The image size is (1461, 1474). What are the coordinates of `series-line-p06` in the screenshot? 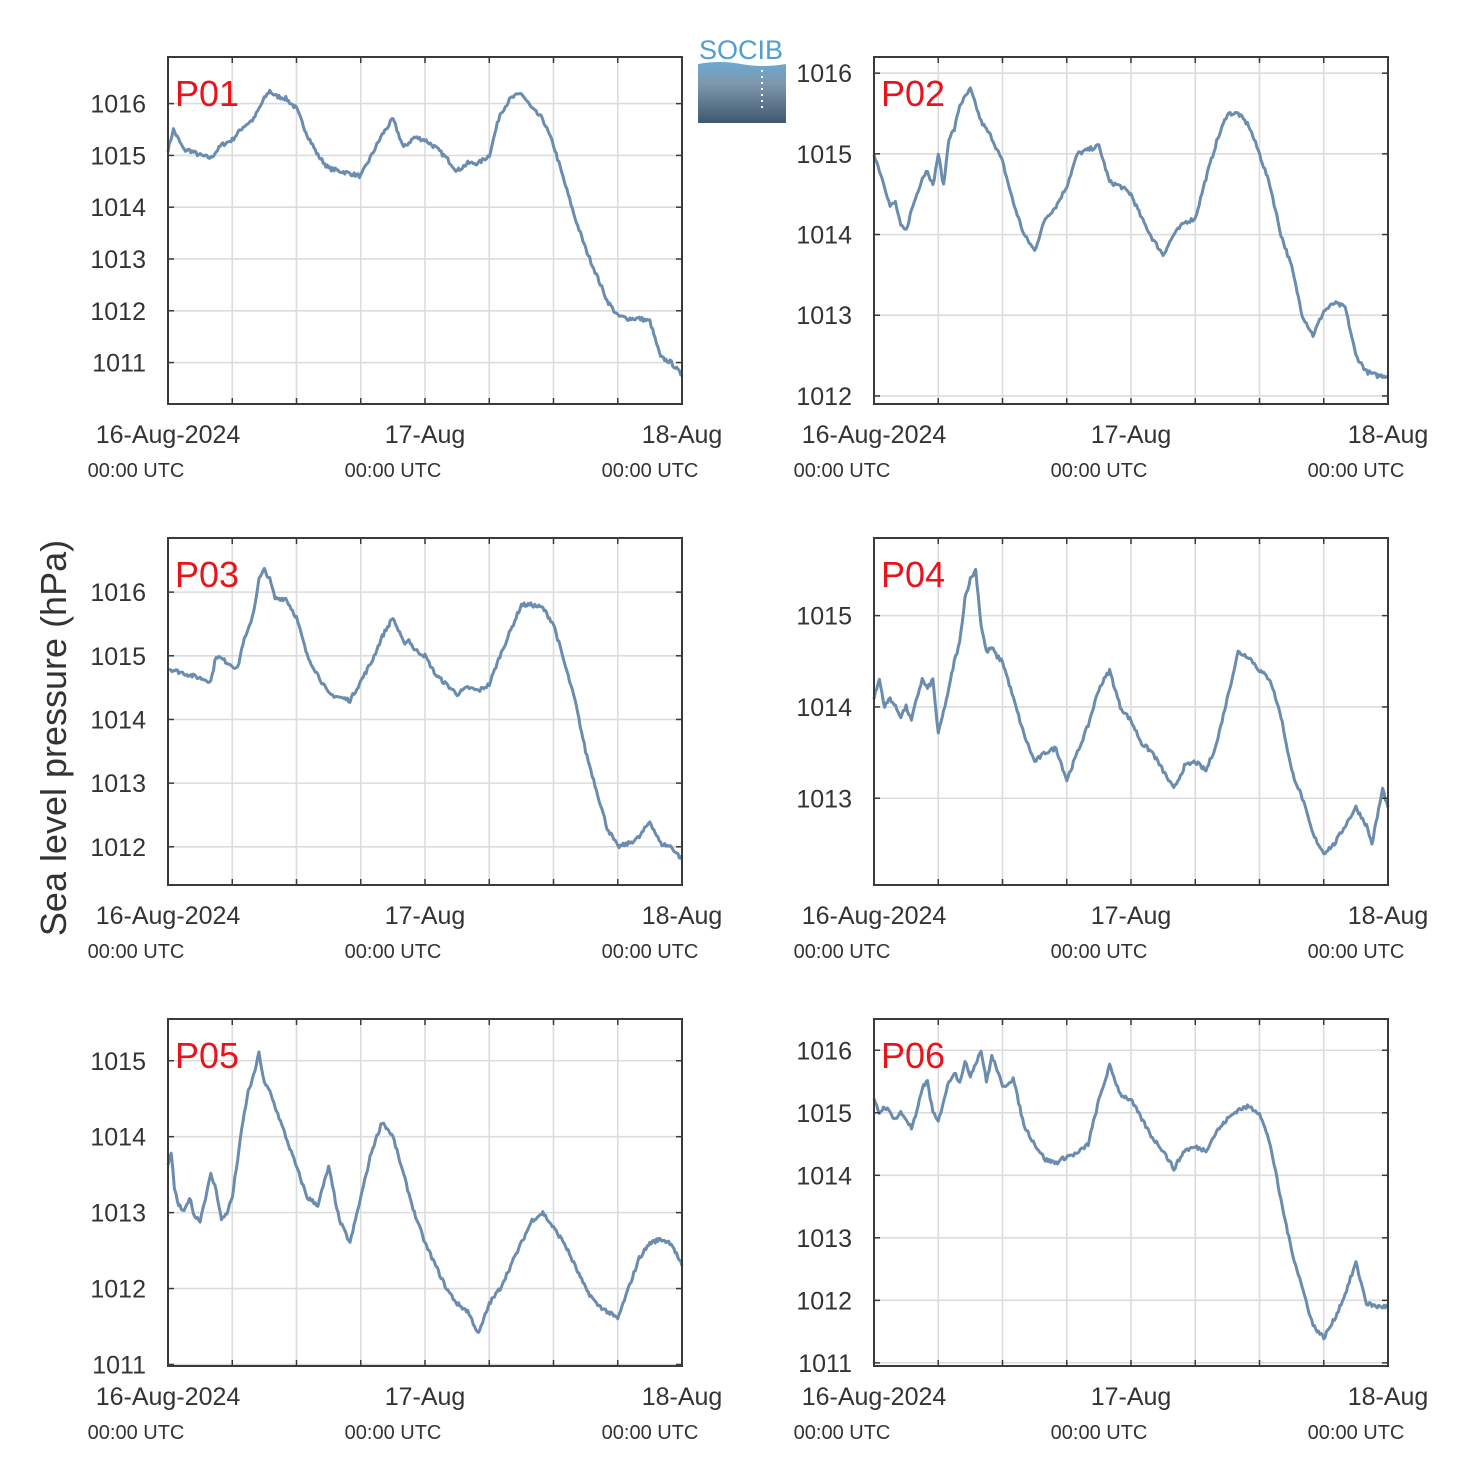 It's located at (1131, 1195).